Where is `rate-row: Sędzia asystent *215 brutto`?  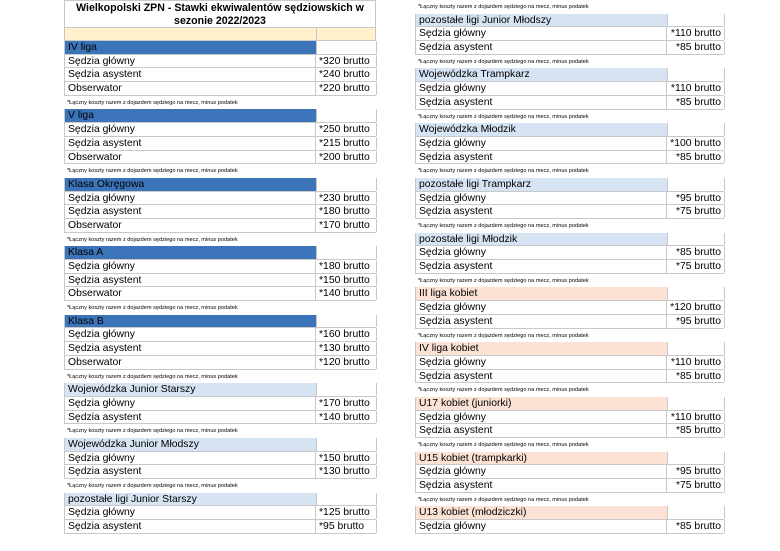
rate-row: Sędzia asystent *215 brutto is located at coordinates (220, 143).